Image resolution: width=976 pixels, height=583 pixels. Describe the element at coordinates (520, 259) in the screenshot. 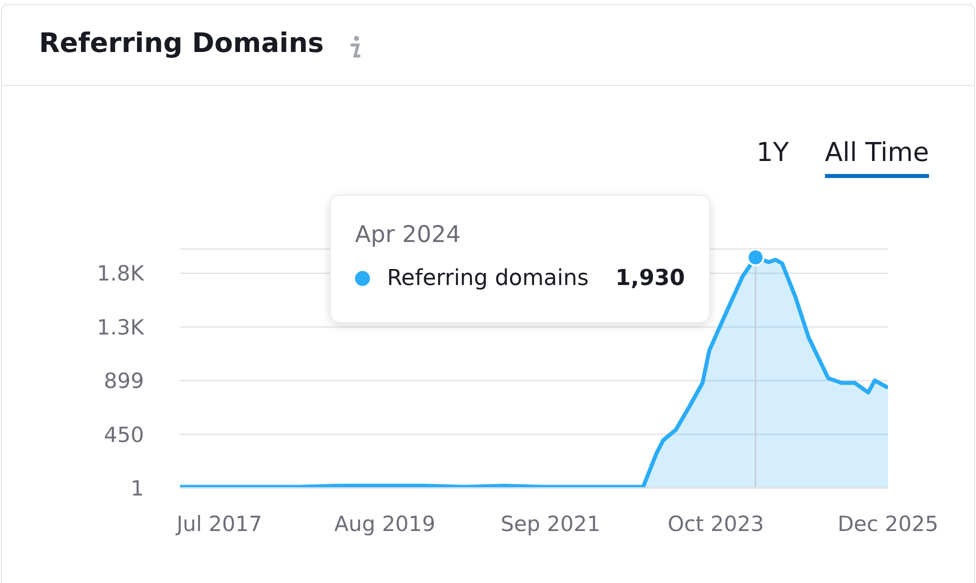

I see `tooltip-card: Apr 2024 Referring domains 1,930` at that location.